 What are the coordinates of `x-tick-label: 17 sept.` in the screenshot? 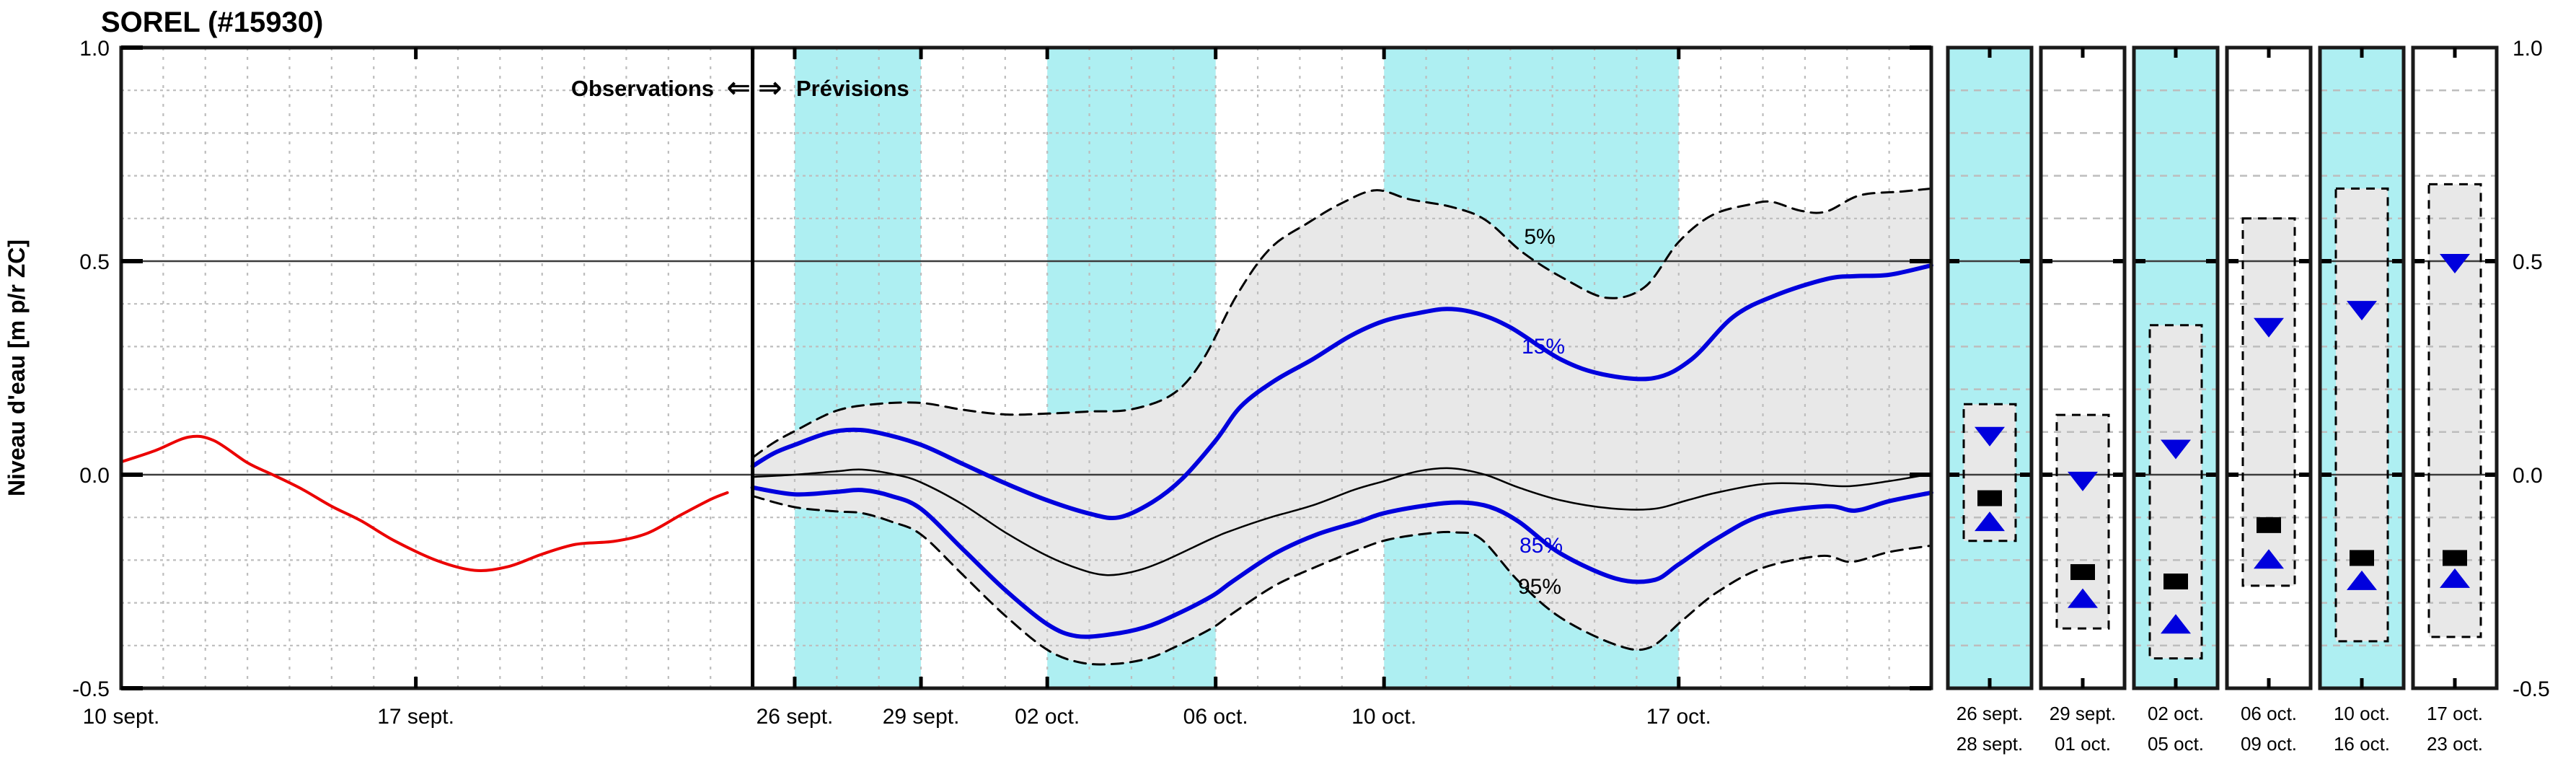 It's located at (415, 717).